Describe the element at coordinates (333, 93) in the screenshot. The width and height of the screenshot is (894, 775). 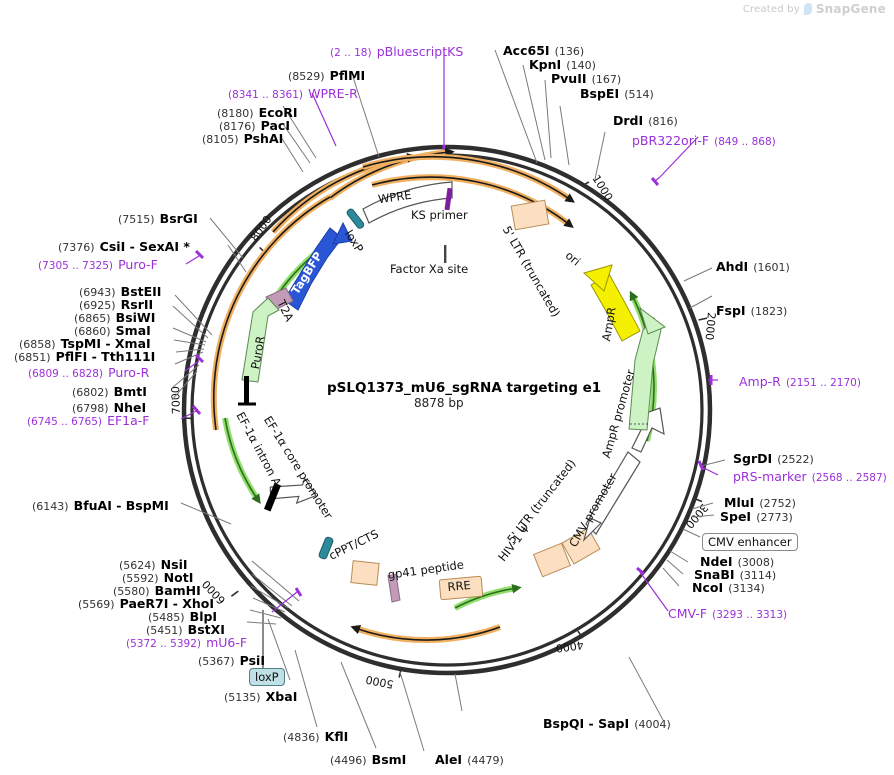
I see `primer-name: WPRE-R` at that location.